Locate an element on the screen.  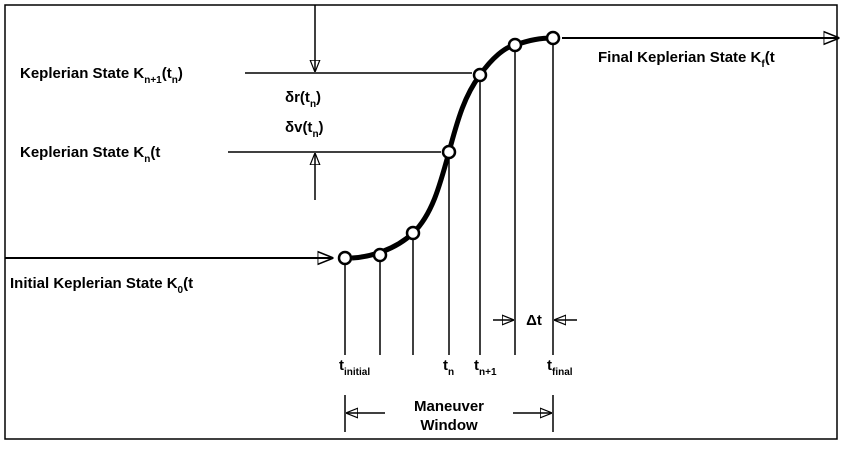
text-part: δr(t is located at coordinates (297, 97).